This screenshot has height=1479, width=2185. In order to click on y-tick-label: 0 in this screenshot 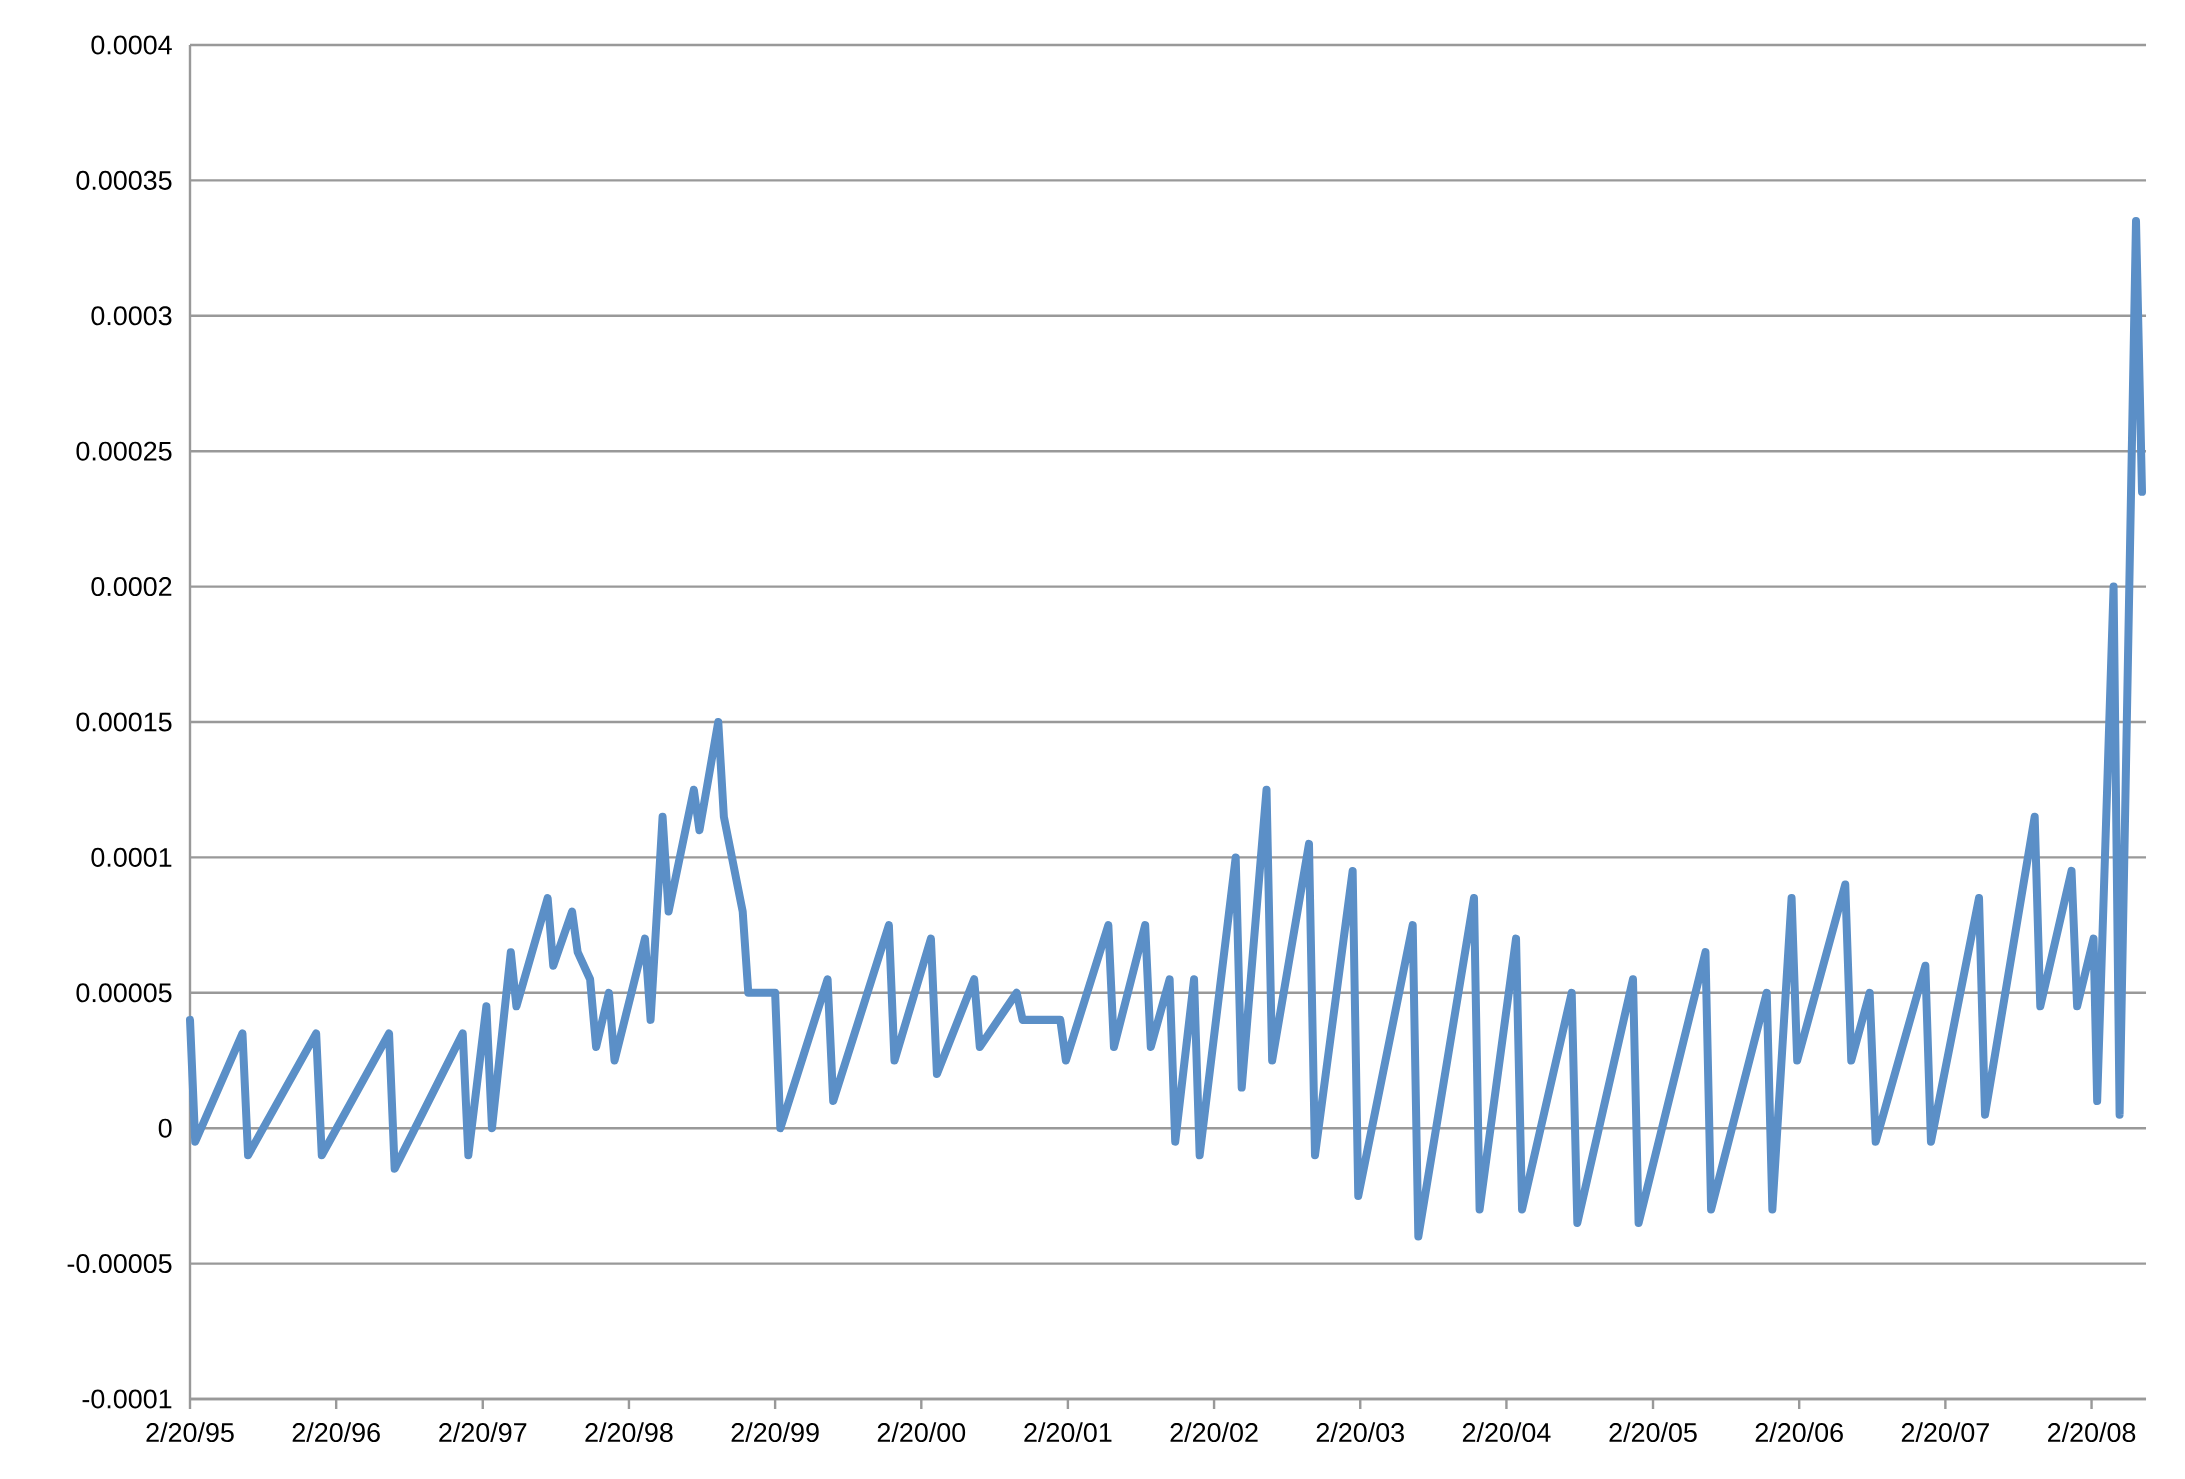, I will do `click(165, 1128)`.